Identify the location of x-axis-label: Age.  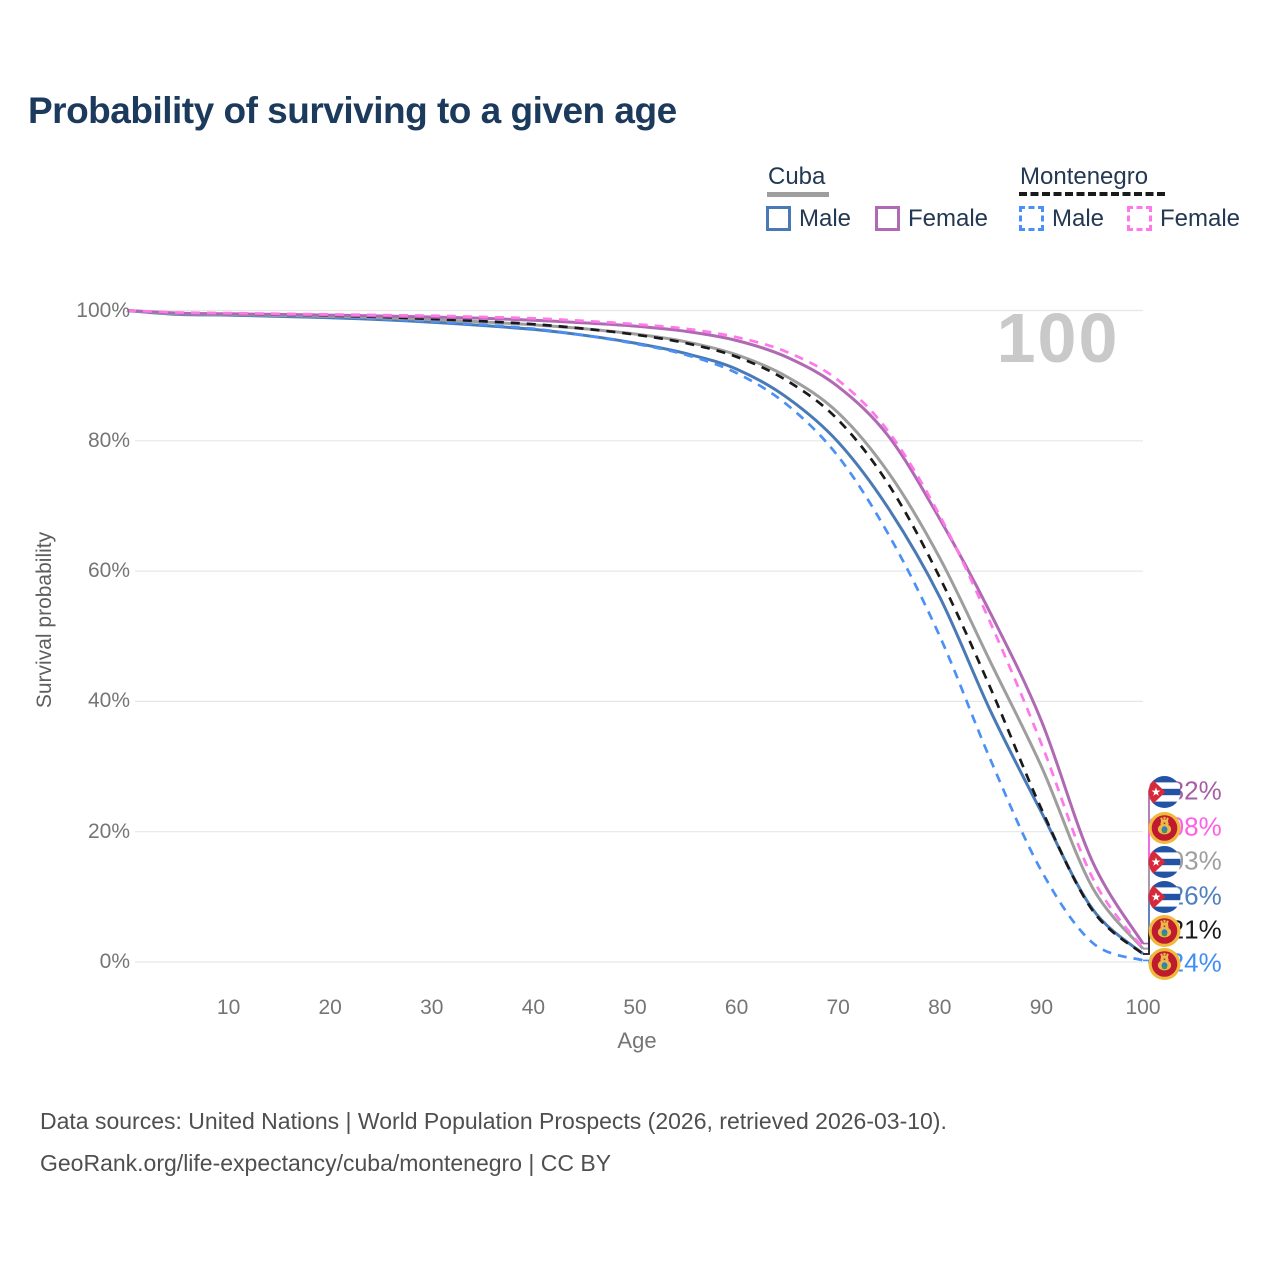
(637, 1040).